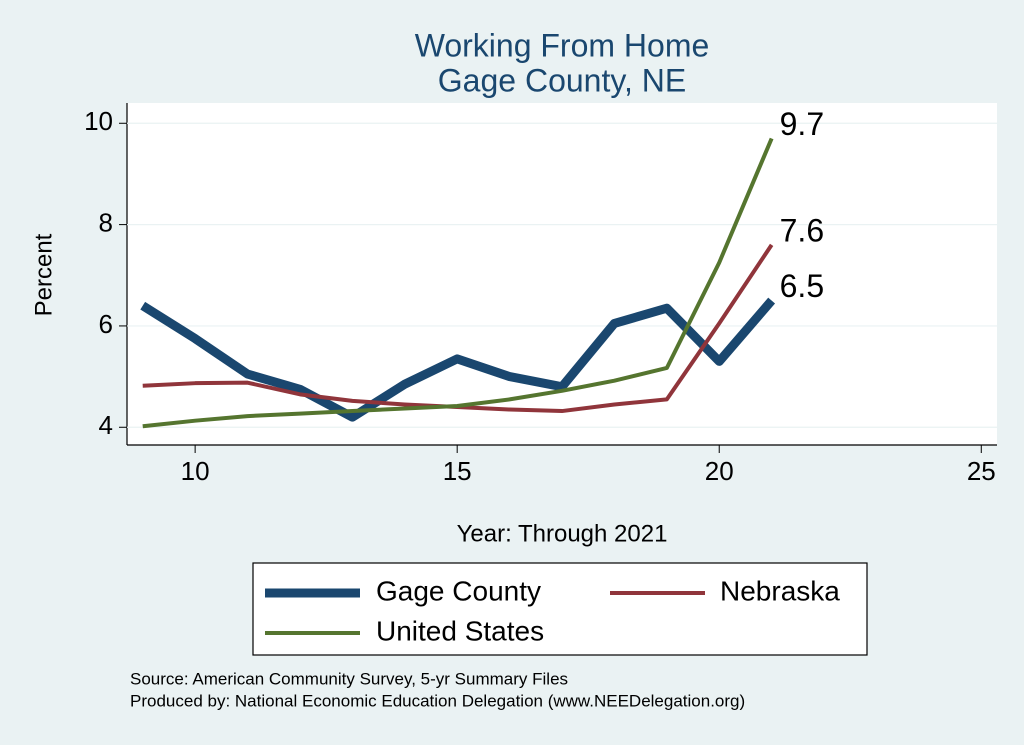 This screenshot has height=745, width=1024. What do you see at coordinates (719, 471) in the screenshot?
I see `x-tick-label: 20` at bounding box center [719, 471].